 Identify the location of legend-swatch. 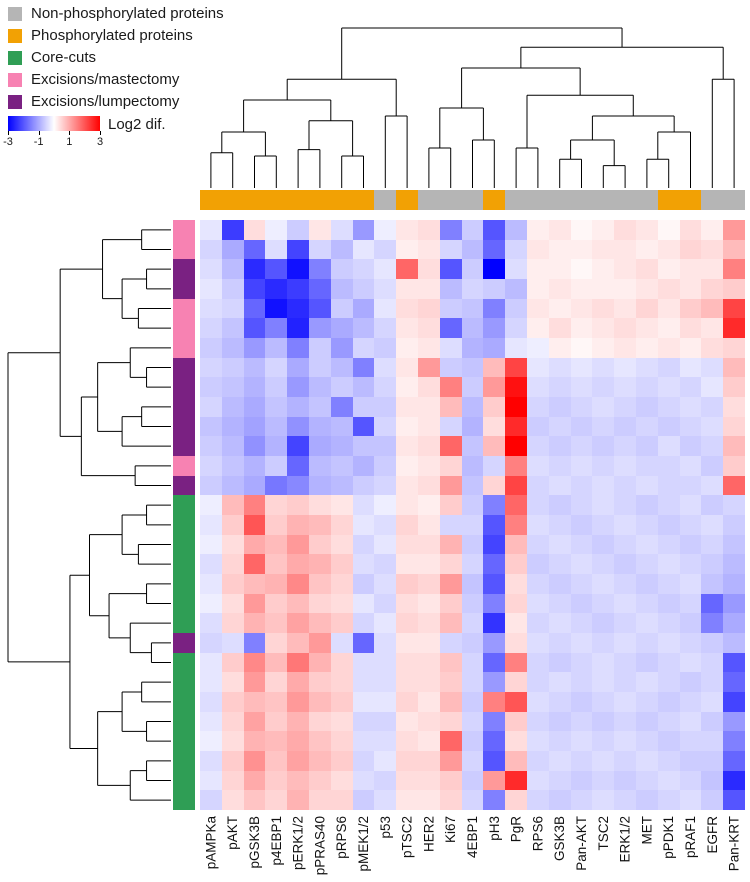
(15, 79).